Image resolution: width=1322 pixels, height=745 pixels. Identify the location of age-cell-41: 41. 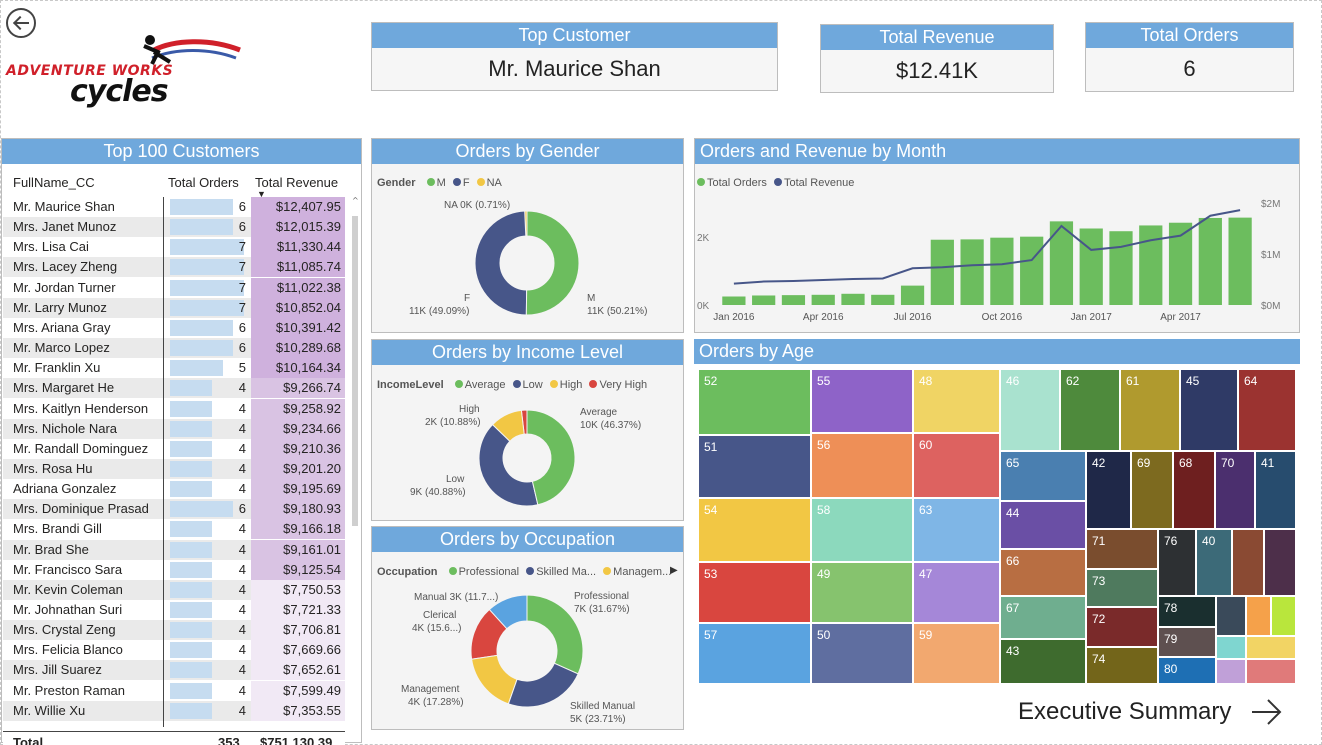
(1275, 490).